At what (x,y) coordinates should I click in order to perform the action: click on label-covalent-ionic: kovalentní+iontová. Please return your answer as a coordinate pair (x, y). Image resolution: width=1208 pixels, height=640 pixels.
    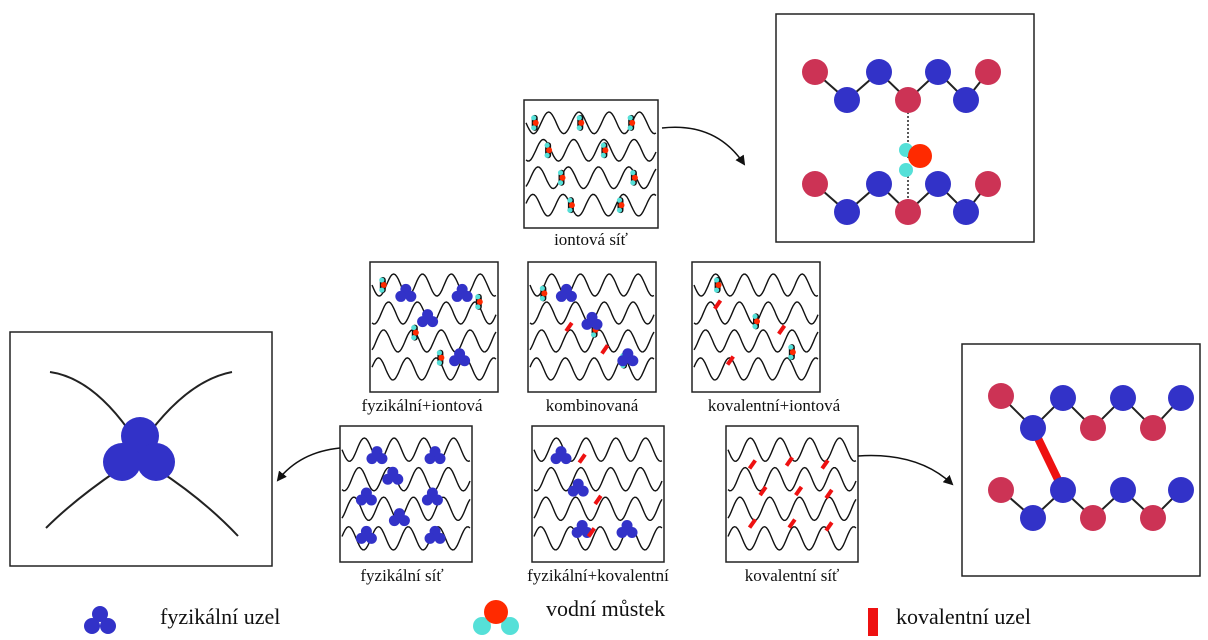
    Looking at the image, I should click on (774, 405).